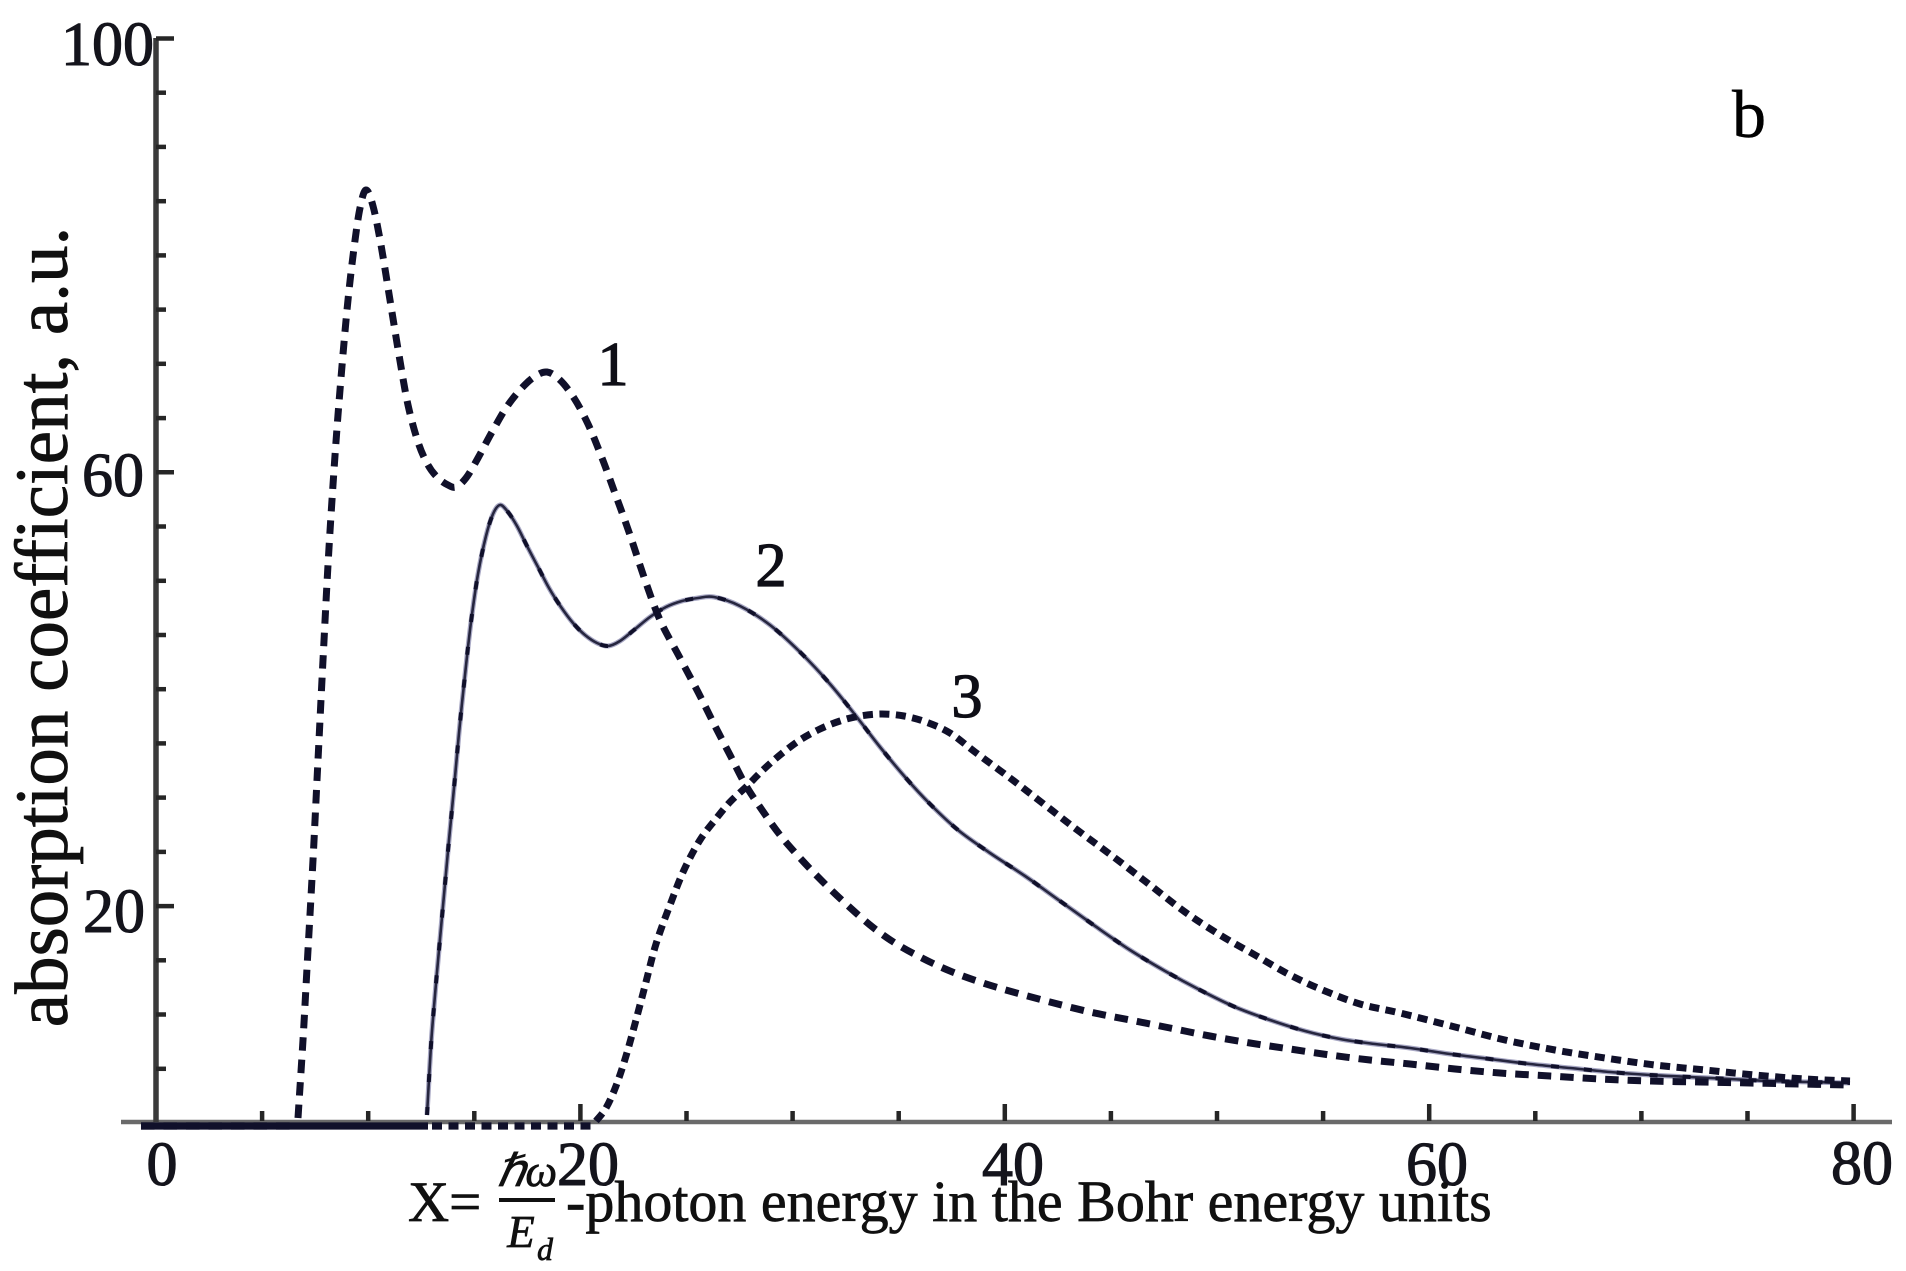  I want to click on svg-text: 1, so click(613, 365).